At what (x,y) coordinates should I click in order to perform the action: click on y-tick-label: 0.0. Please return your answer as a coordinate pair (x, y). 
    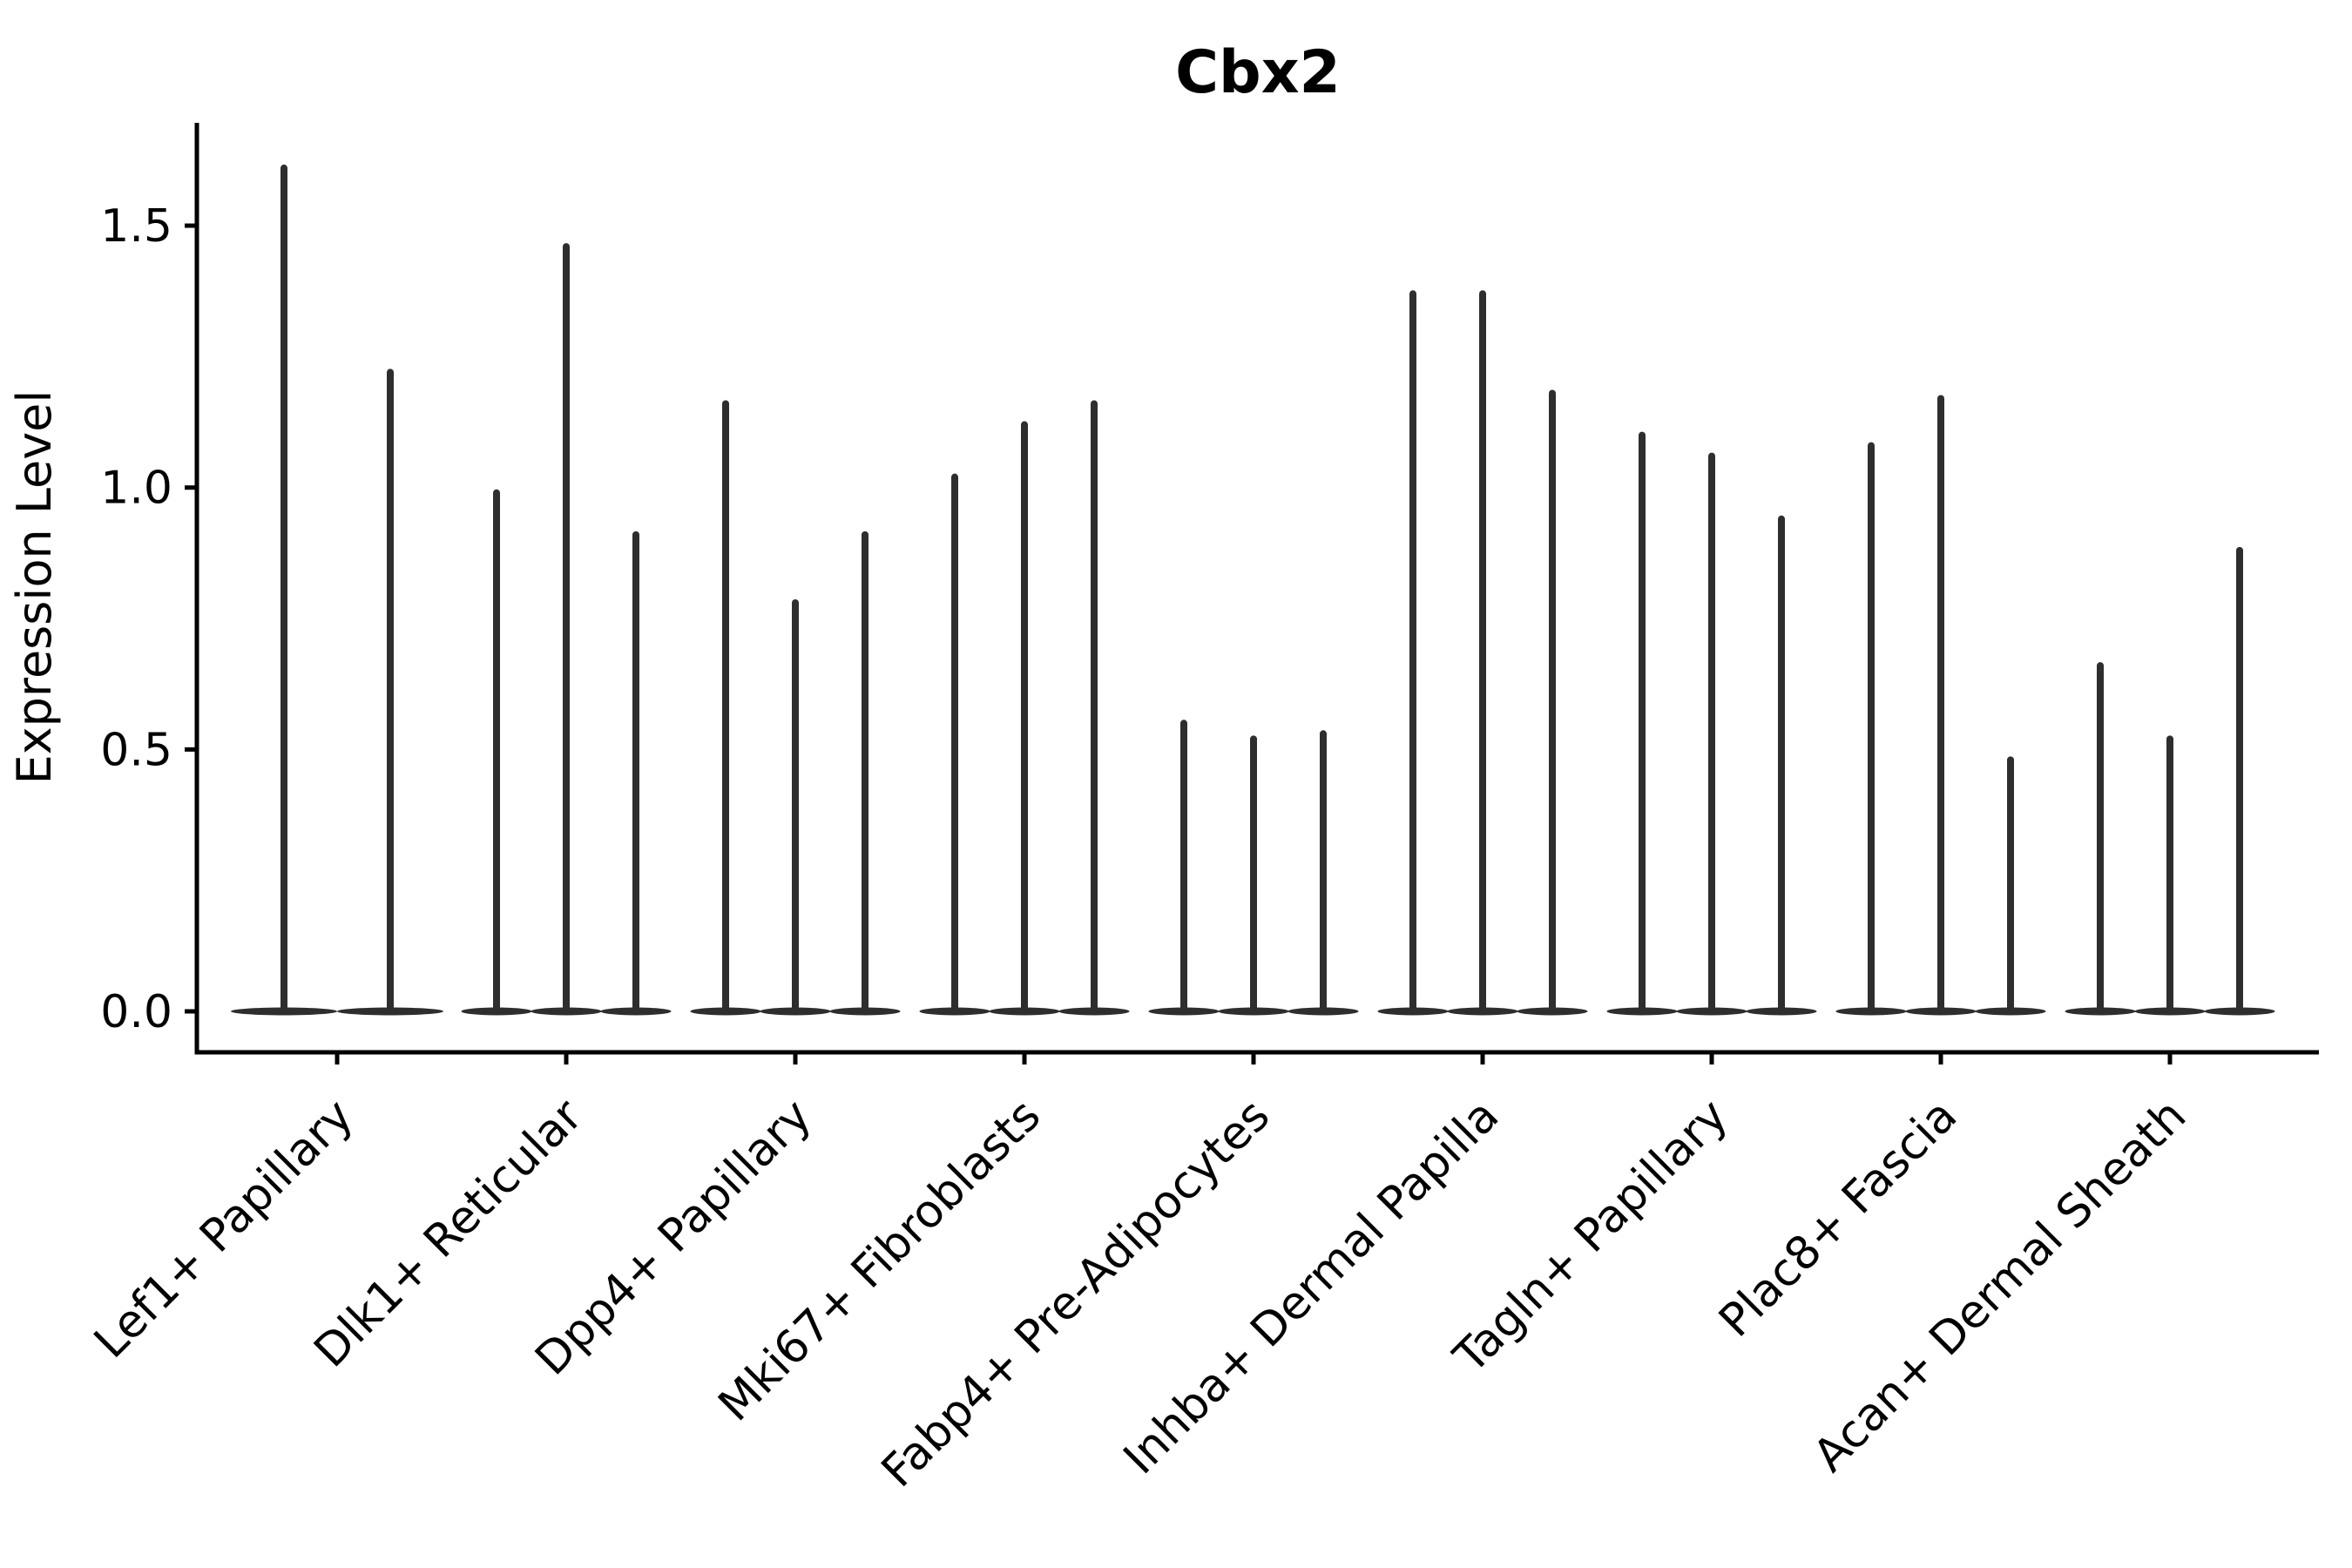
    Looking at the image, I should click on (136, 1012).